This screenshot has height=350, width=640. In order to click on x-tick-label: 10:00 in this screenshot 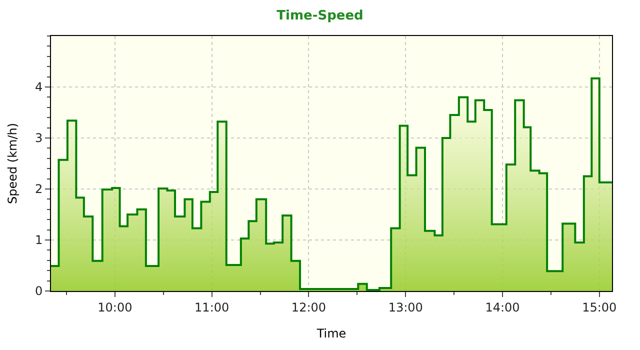, I will do `click(115, 307)`.